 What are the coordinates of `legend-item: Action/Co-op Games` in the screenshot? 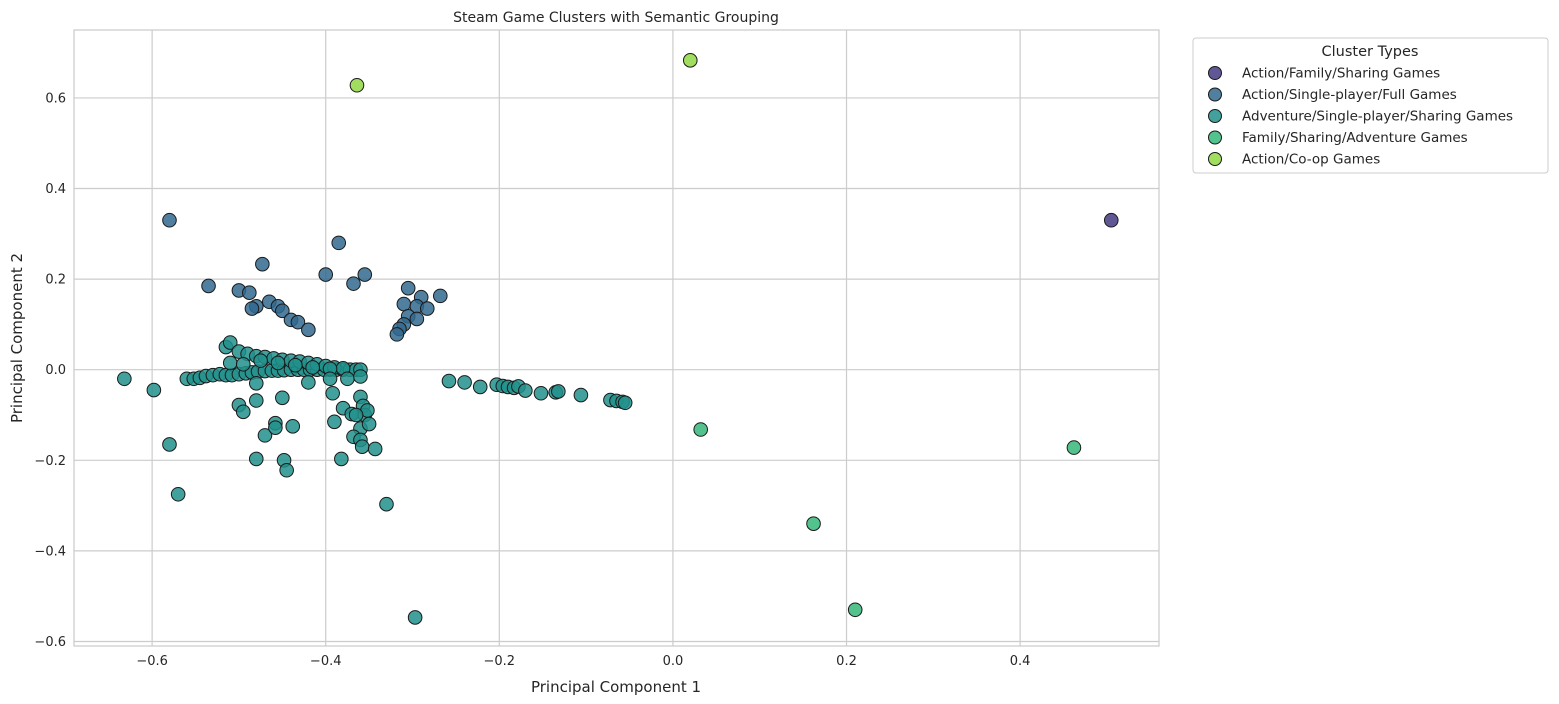 It's located at (1294, 160).